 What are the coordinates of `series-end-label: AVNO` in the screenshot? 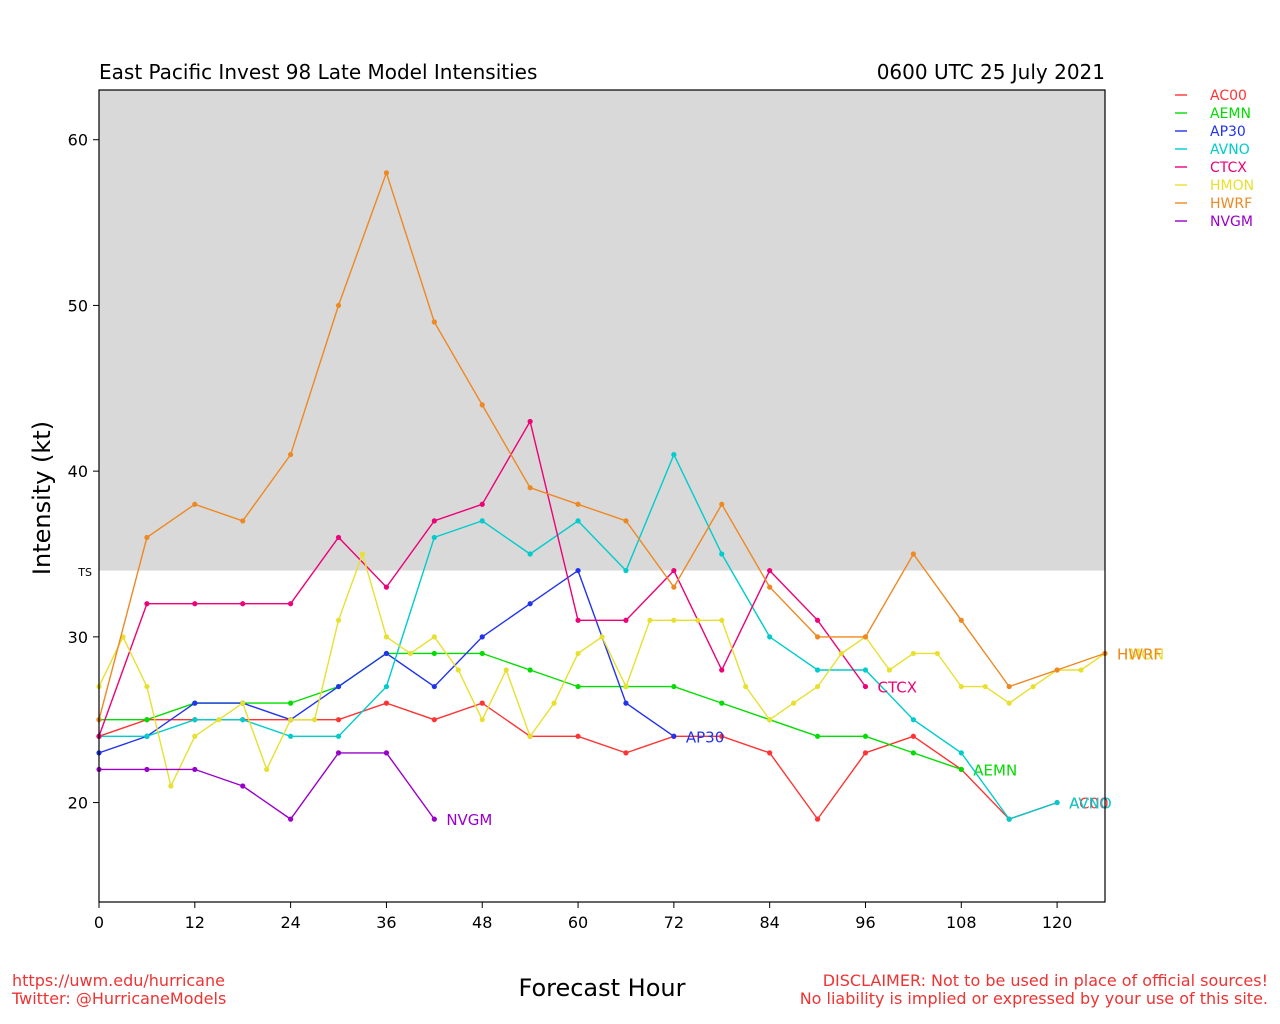 It's located at (1090, 804).